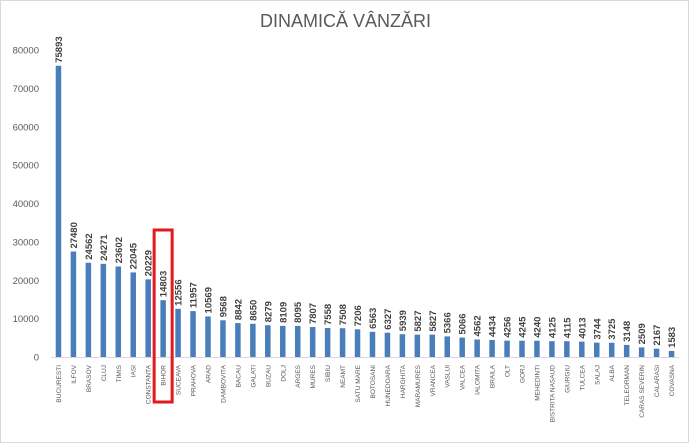  What do you see at coordinates (537, 383) in the screenshot?
I see `x-tick-label: MEHEDINTI` at bounding box center [537, 383].